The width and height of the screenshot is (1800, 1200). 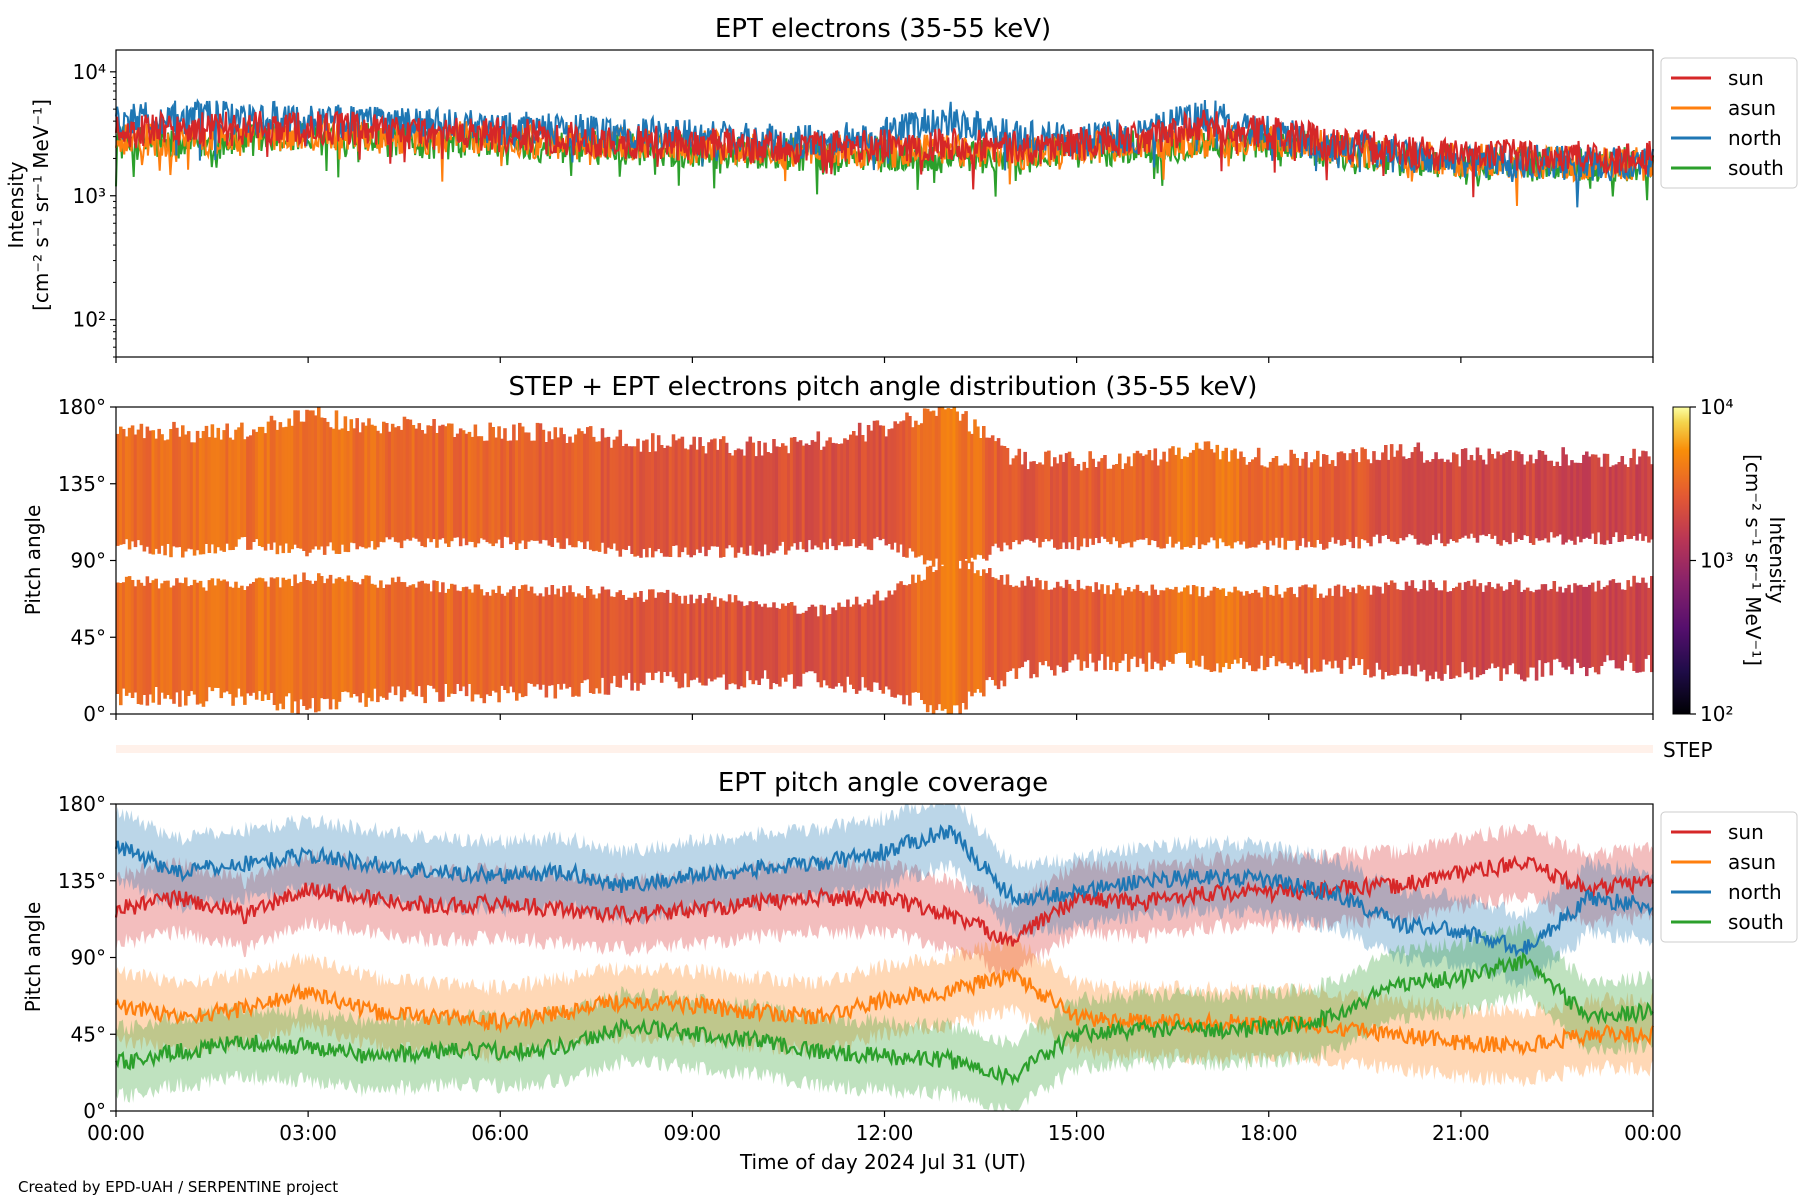 I want to click on panel3-series-south, so click(x=884, y=1019).